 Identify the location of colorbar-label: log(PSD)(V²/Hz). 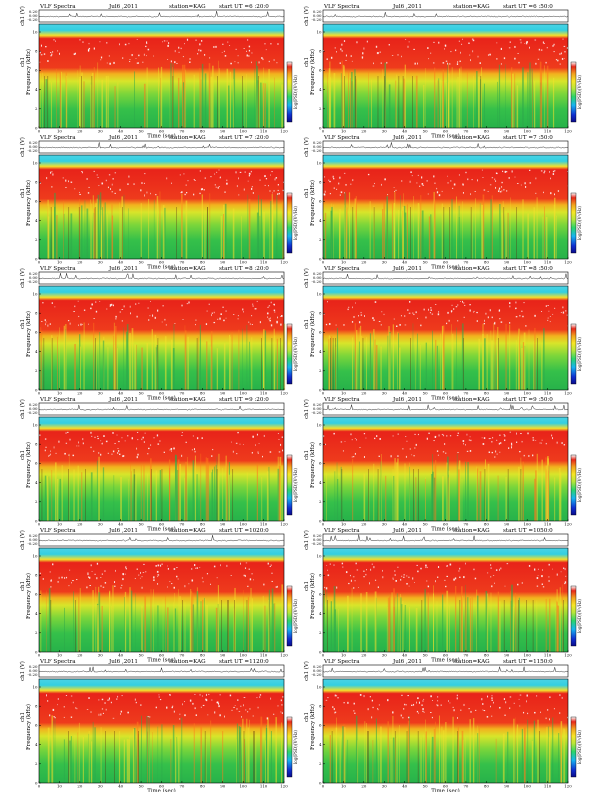
(579, 354).